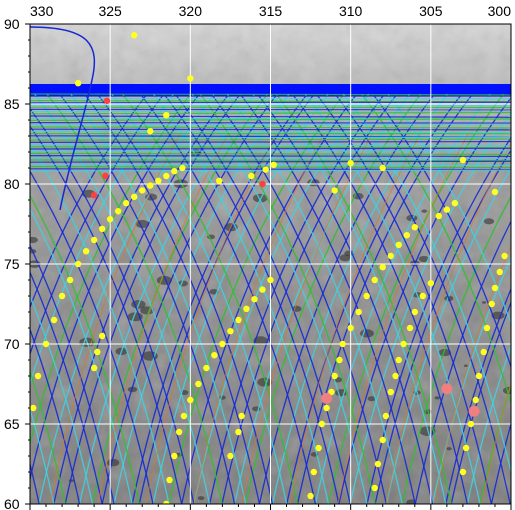 The width and height of the screenshot is (515, 510). I want to click on orbit-track-orange, so click(472, 374).